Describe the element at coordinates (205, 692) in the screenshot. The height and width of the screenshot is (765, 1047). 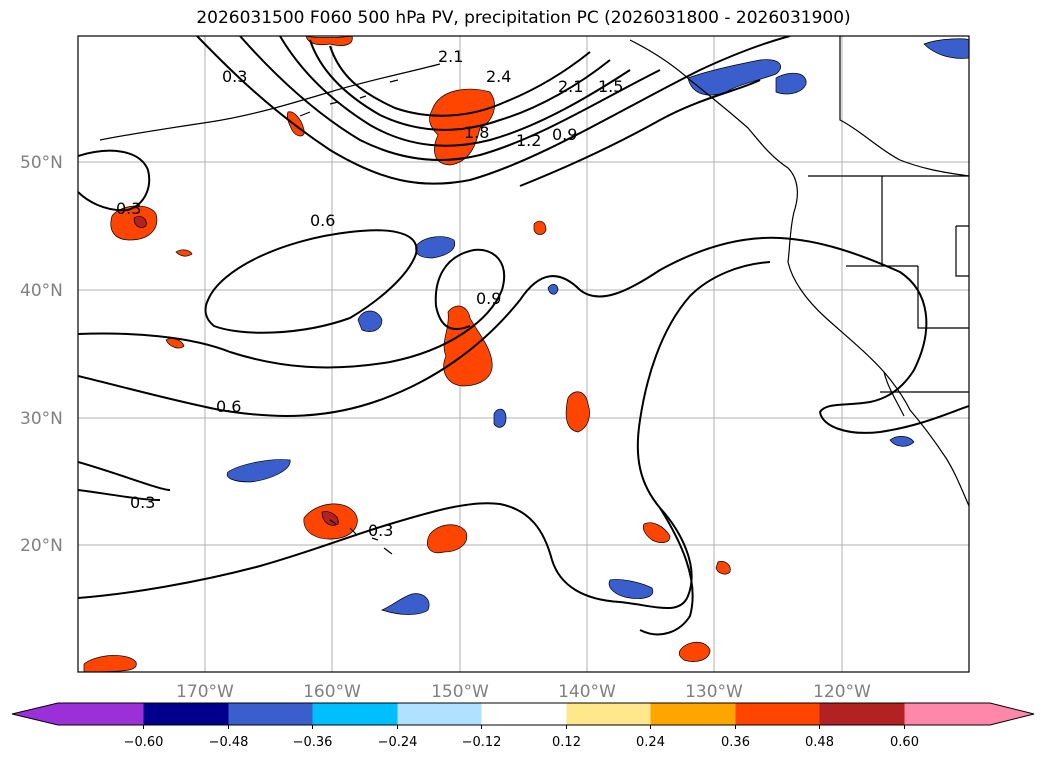
I see `lon-label: 170°W` at that location.